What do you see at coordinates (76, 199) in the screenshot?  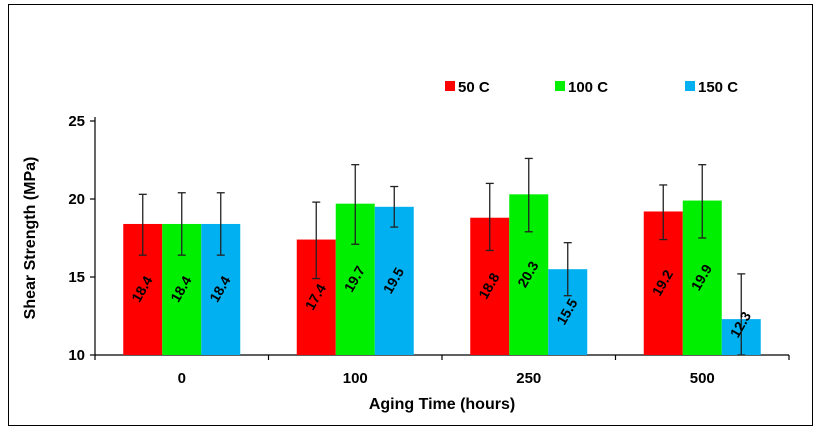 I see `y-tick-label: 20` at bounding box center [76, 199].